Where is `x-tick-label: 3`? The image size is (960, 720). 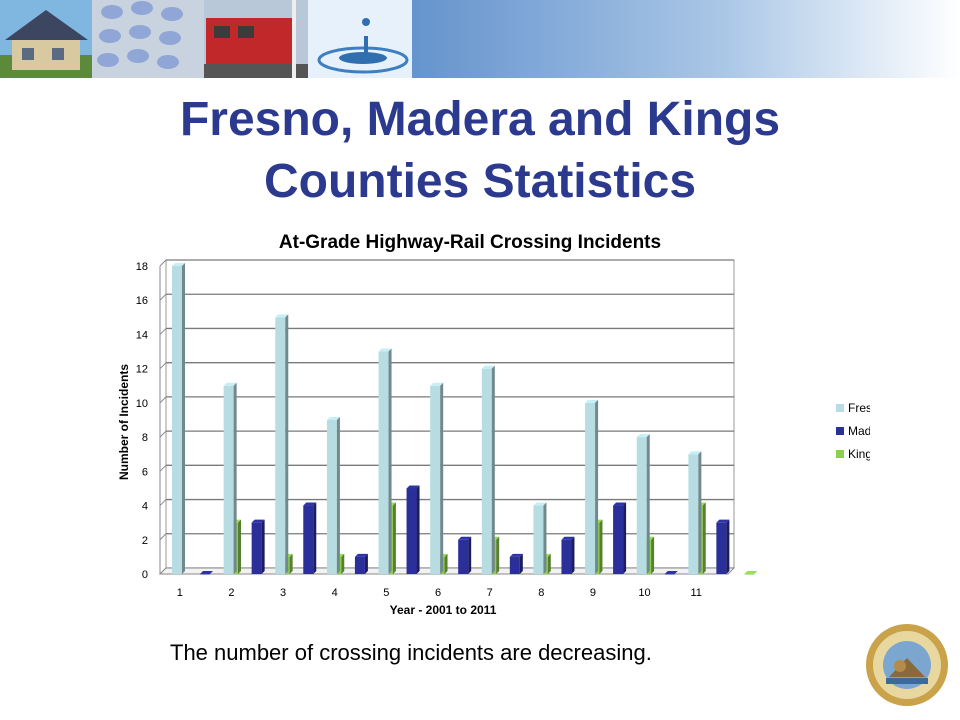
x-tick-label: 3 is located at coordinates (283, 593).